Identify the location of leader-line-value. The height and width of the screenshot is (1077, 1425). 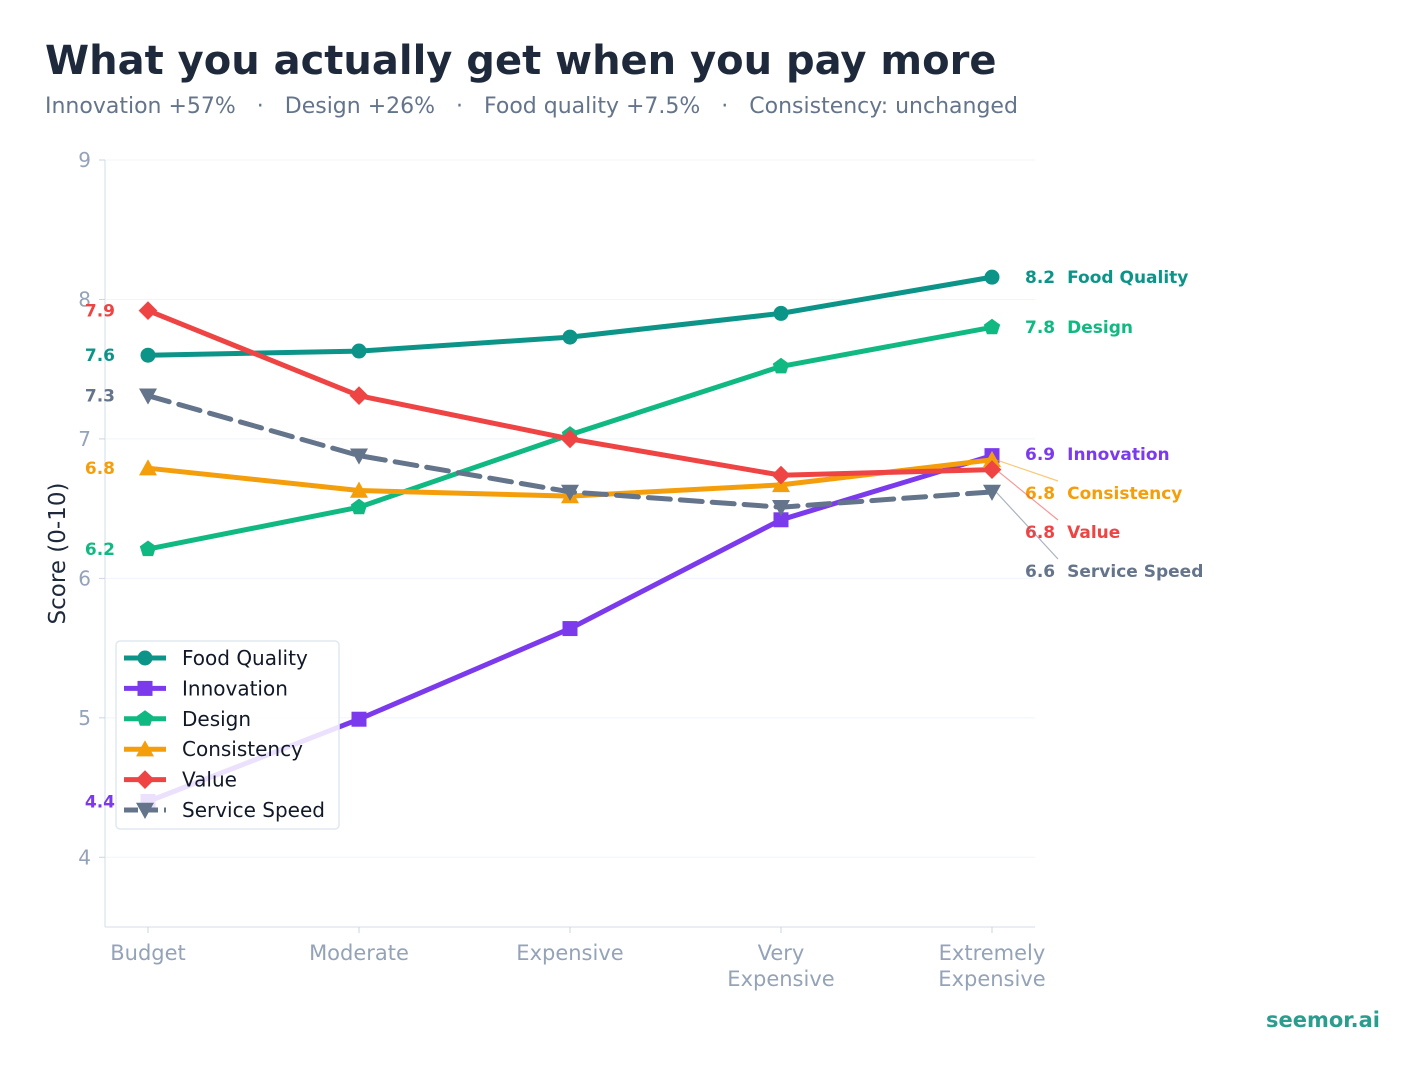
(1027, 495).